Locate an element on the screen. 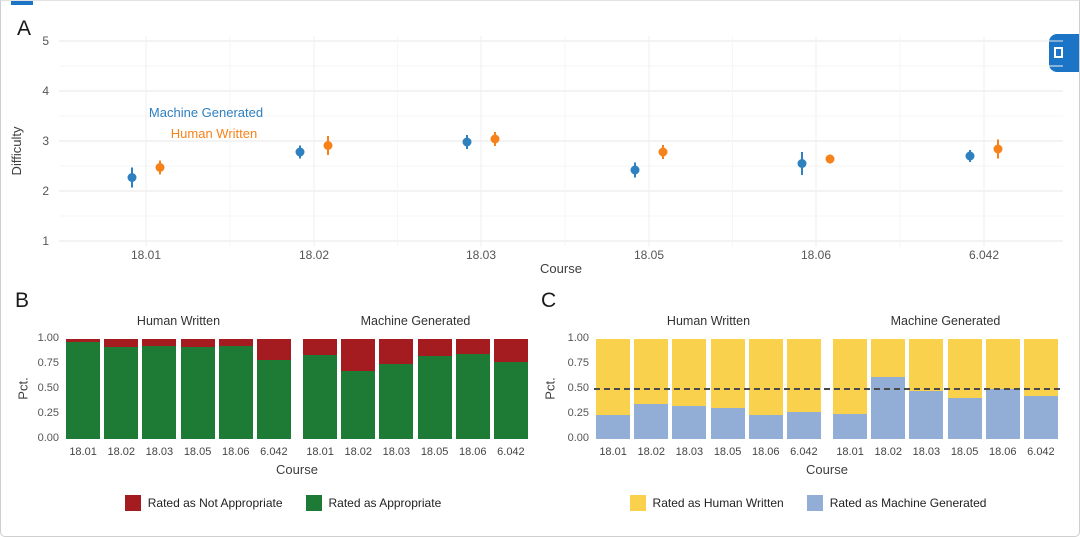  panel-a-y-axis-title: Difficulty is located at coordinates (16, 150).